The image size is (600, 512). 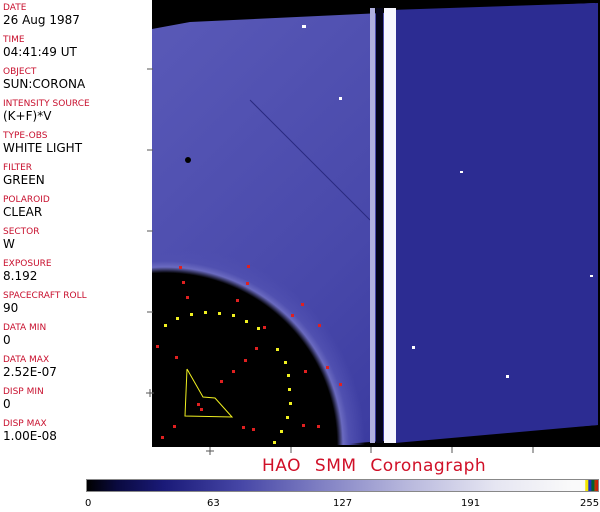 I want to click on field-filter: FILTER GREEN, so click(x=24, y=175).